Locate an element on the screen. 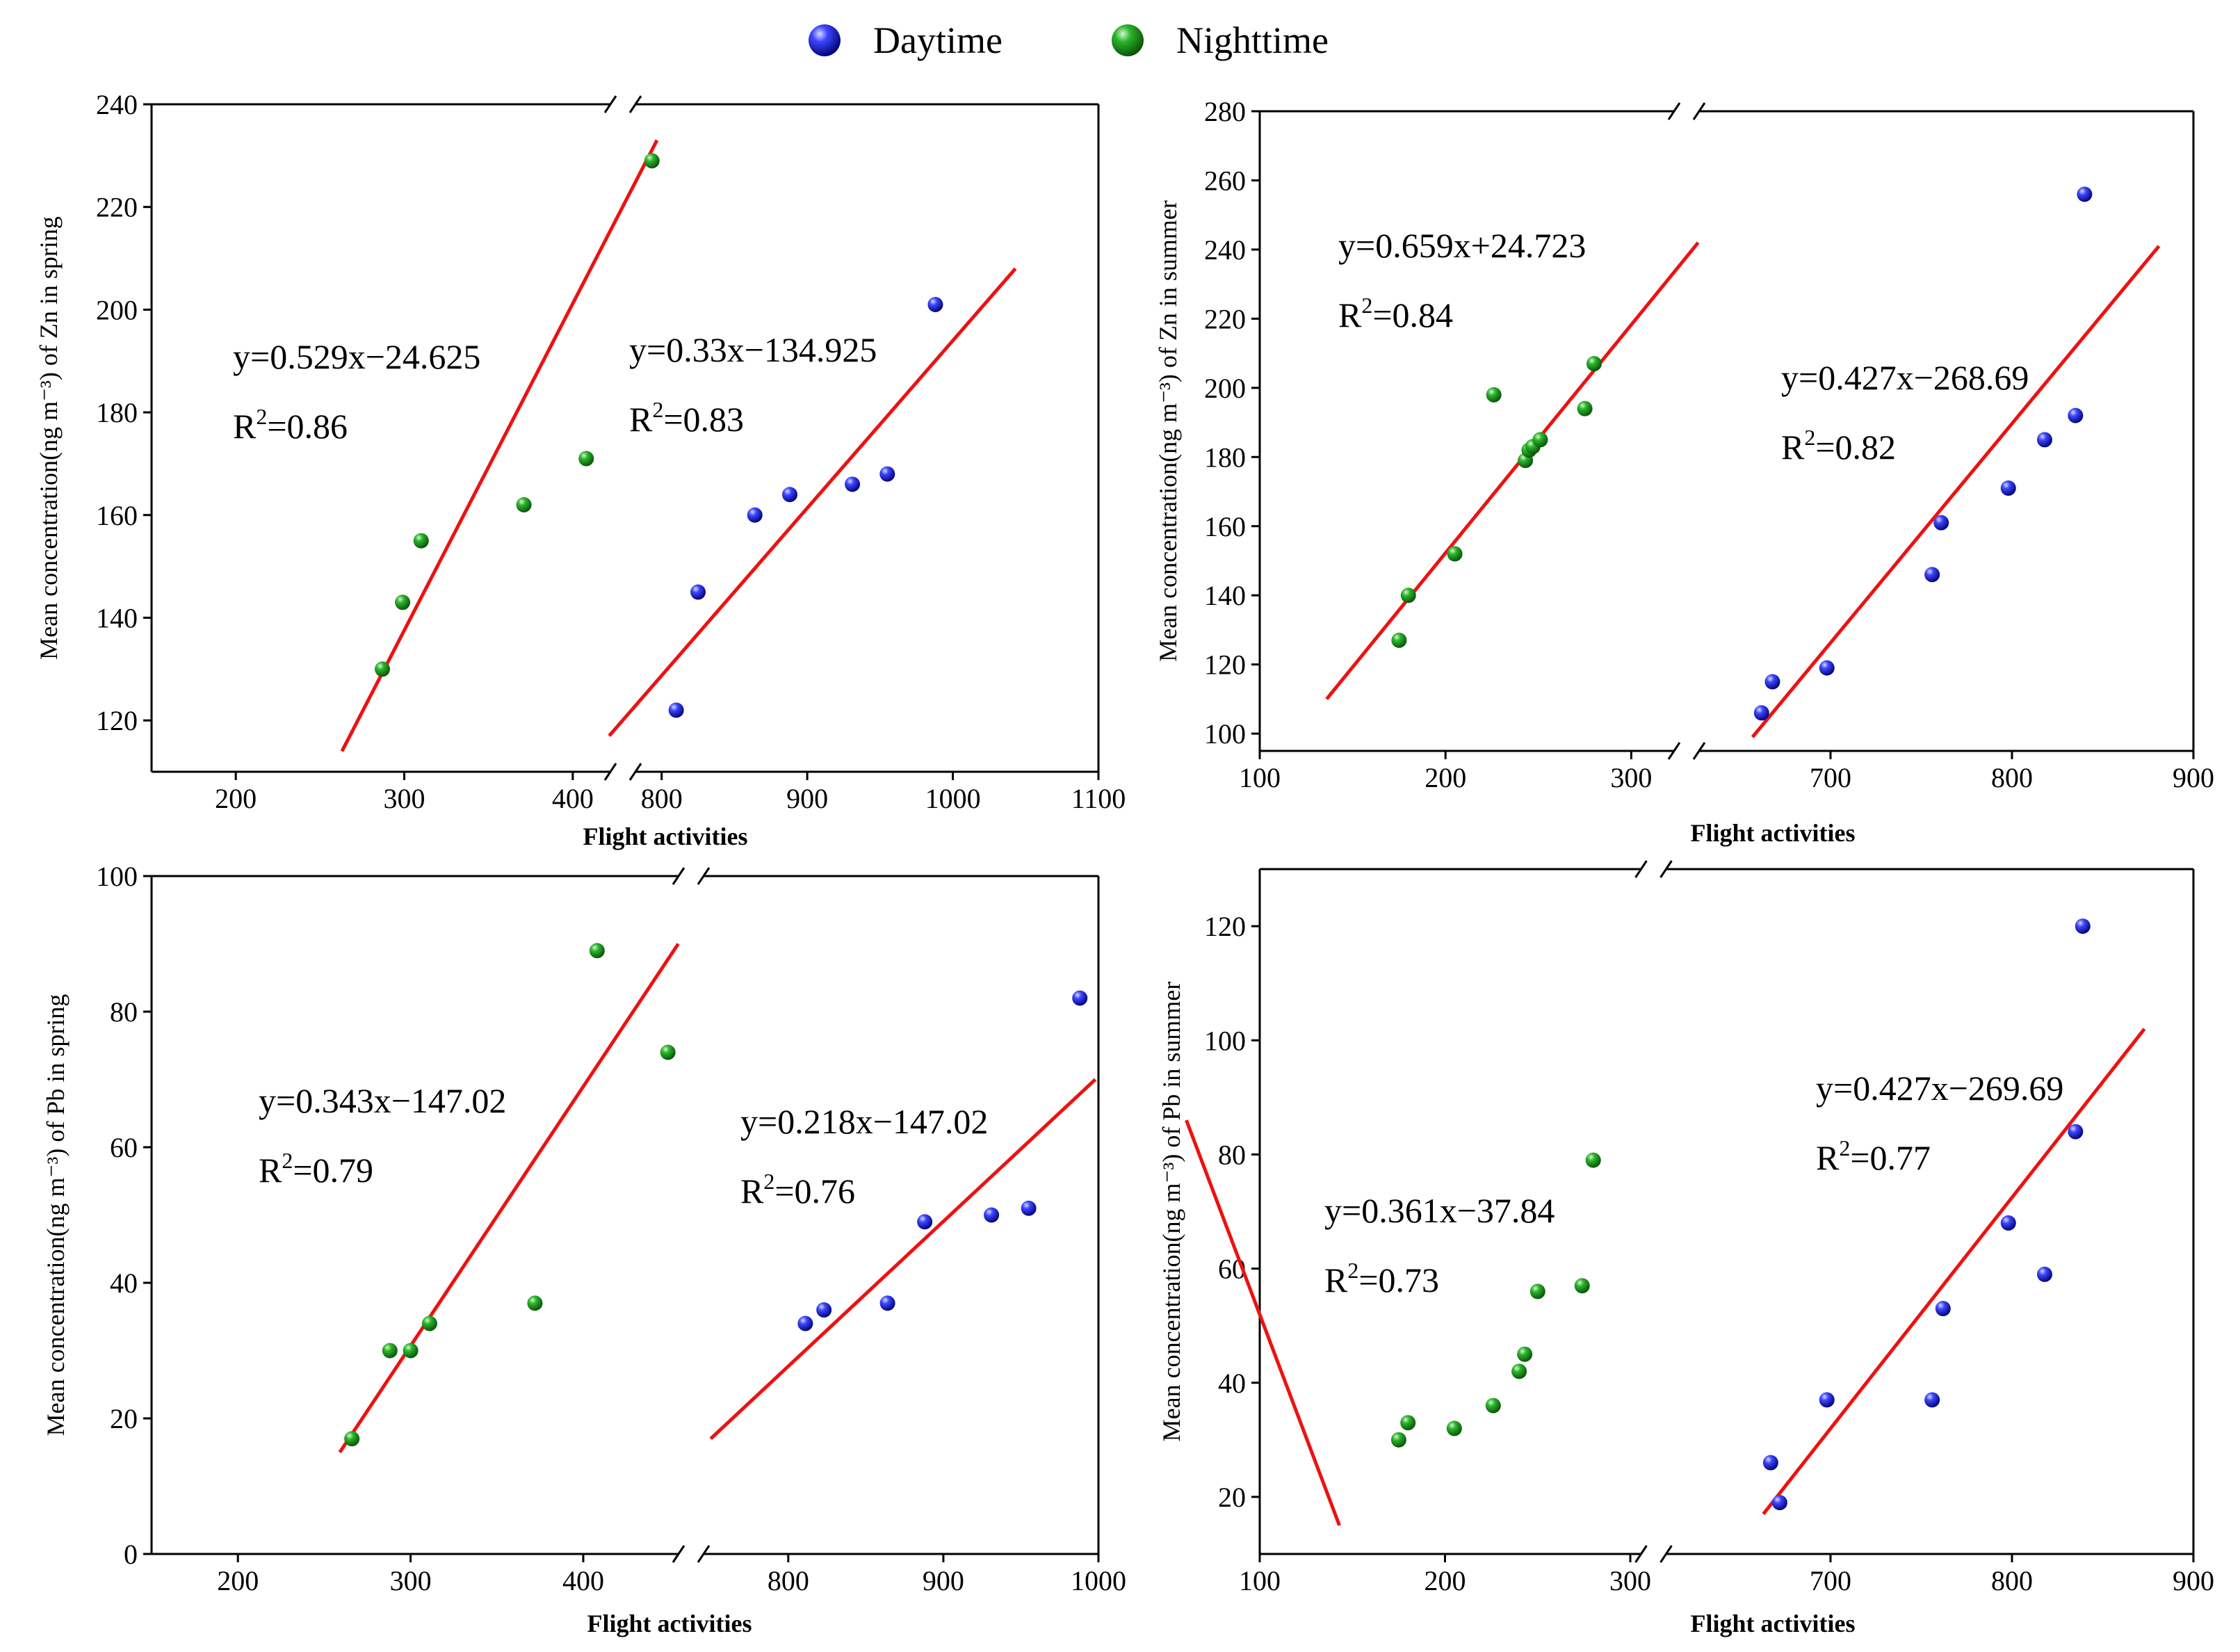 The image size is (2240, 1652). fit-r-squared: R2=0.76 is located at coordinates (798, 1189).